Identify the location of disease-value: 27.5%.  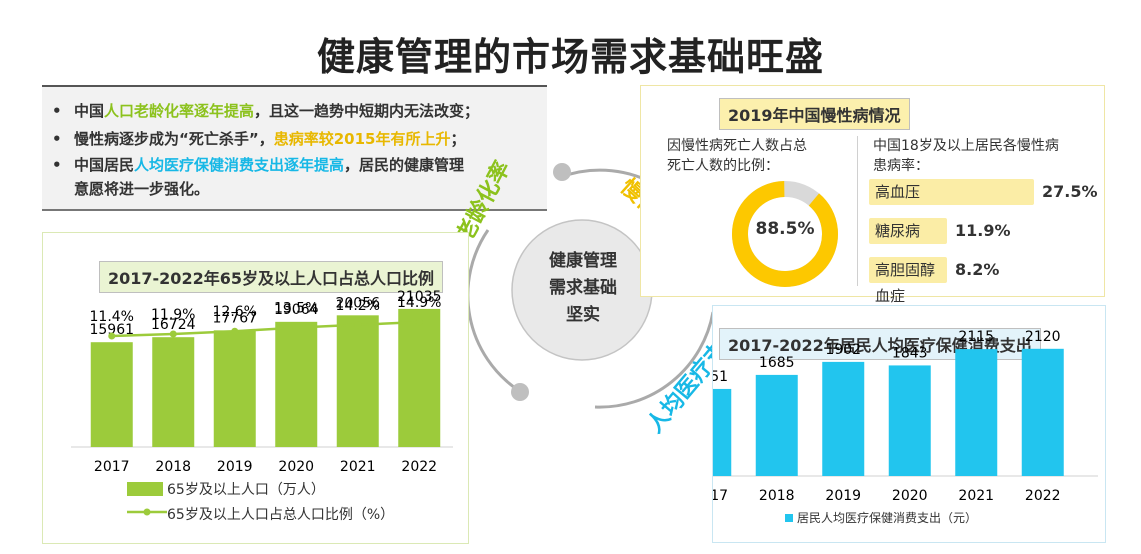
(1070, 191).